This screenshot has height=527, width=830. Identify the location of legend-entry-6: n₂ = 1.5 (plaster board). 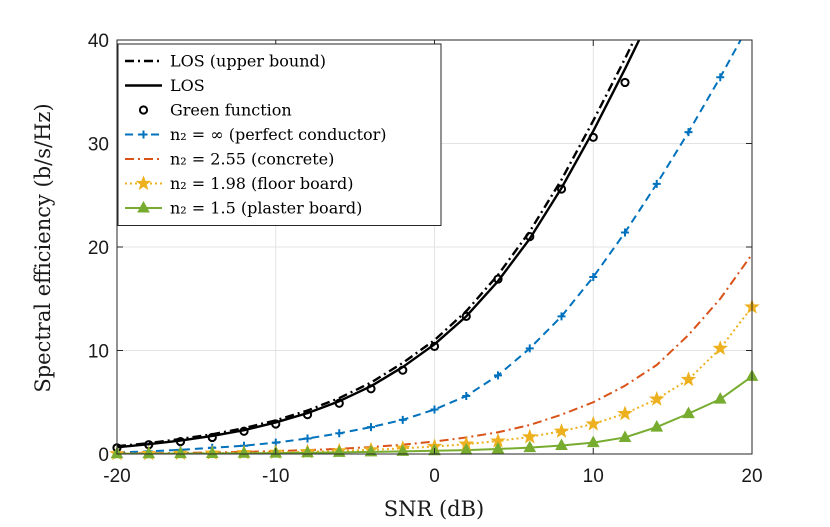
(266, 208).